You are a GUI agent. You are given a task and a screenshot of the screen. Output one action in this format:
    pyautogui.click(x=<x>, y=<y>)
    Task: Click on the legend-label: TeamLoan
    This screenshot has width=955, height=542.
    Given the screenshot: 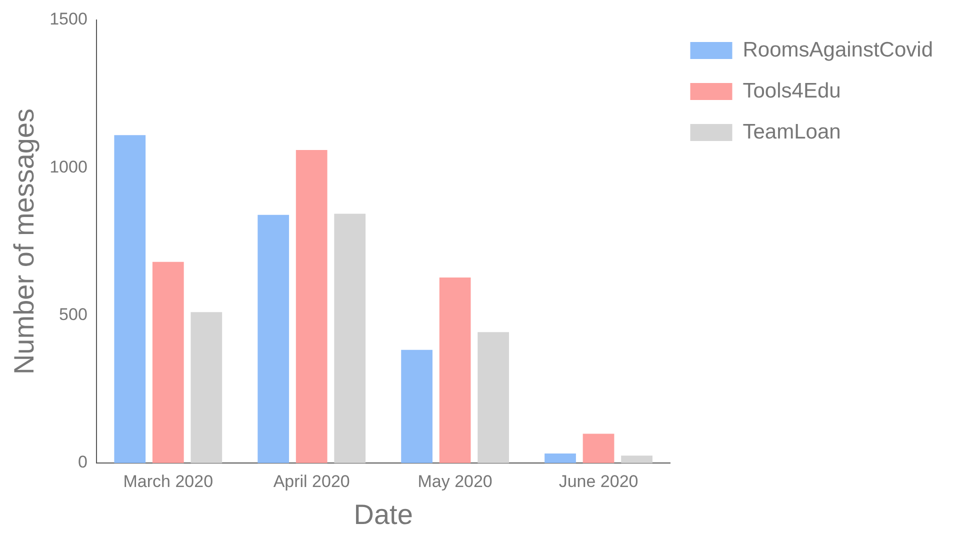 What is the action you would take?
    pyautogui.click(x=791, y=132)
    